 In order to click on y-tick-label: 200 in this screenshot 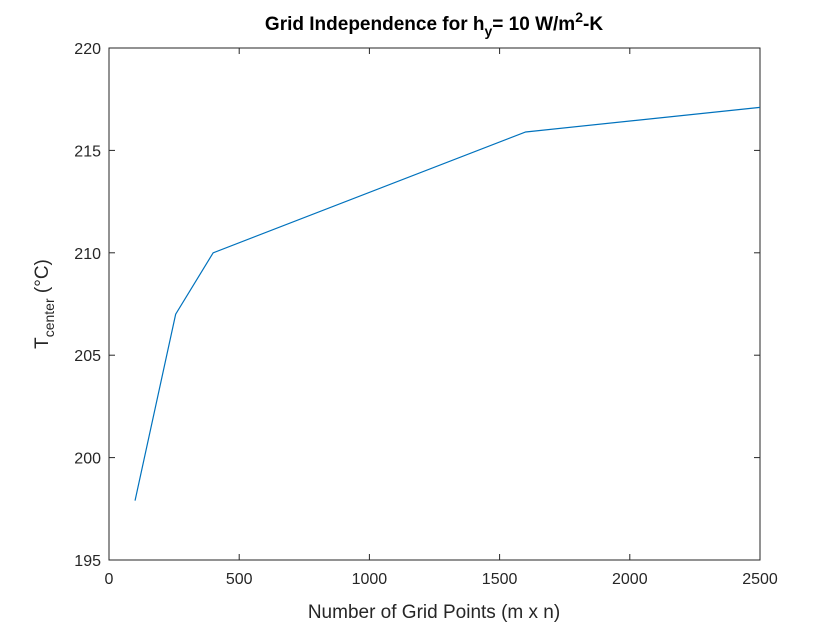, I will do `click(87, 459)`.